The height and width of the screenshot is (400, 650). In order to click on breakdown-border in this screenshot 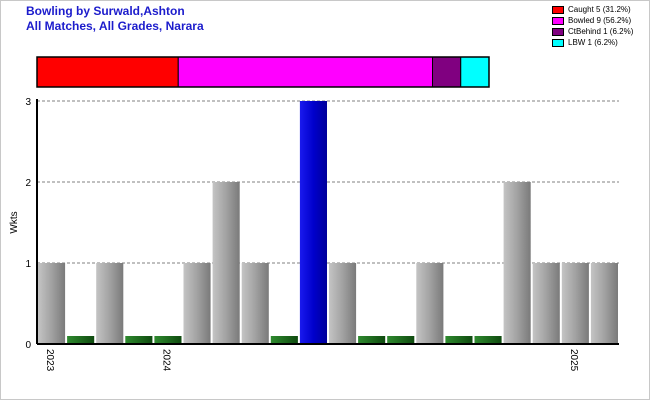, I will do `click(263, 72)`.